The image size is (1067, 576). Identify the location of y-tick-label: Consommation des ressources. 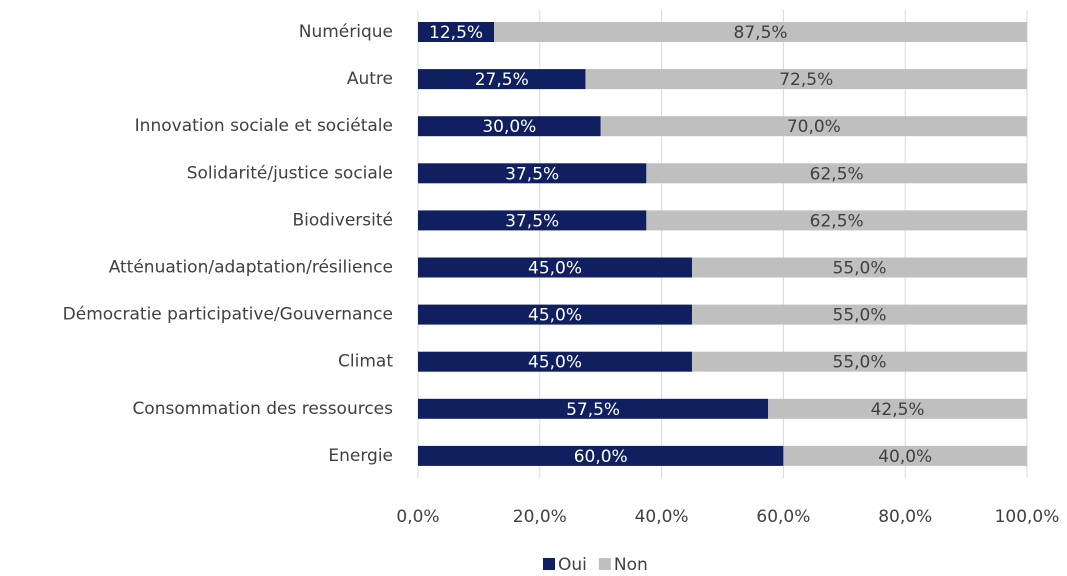
(262, 409).